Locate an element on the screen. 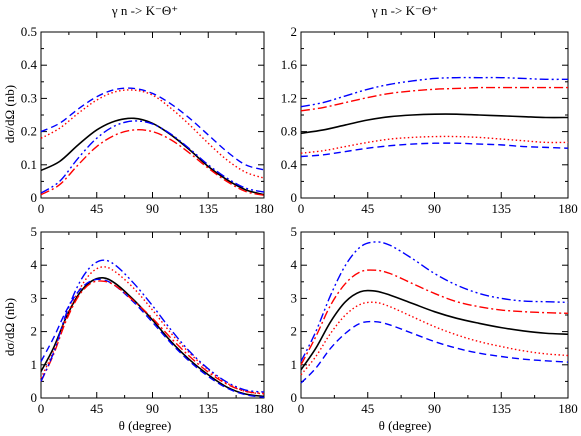  y-tick-label: 1.2 is located at coordinates (289, 97).